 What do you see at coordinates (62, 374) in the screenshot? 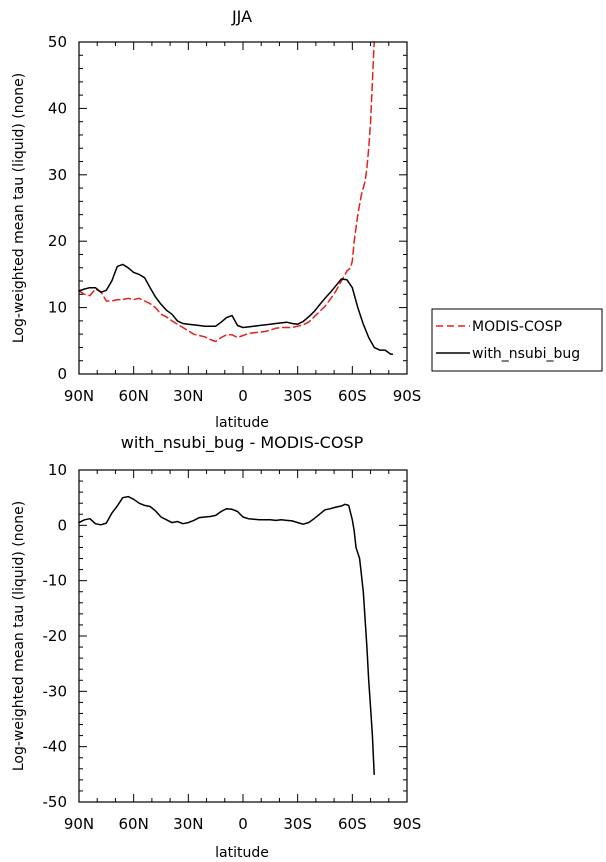
I see `y-tick-label-top: 0` at bounding box center [62, 374].